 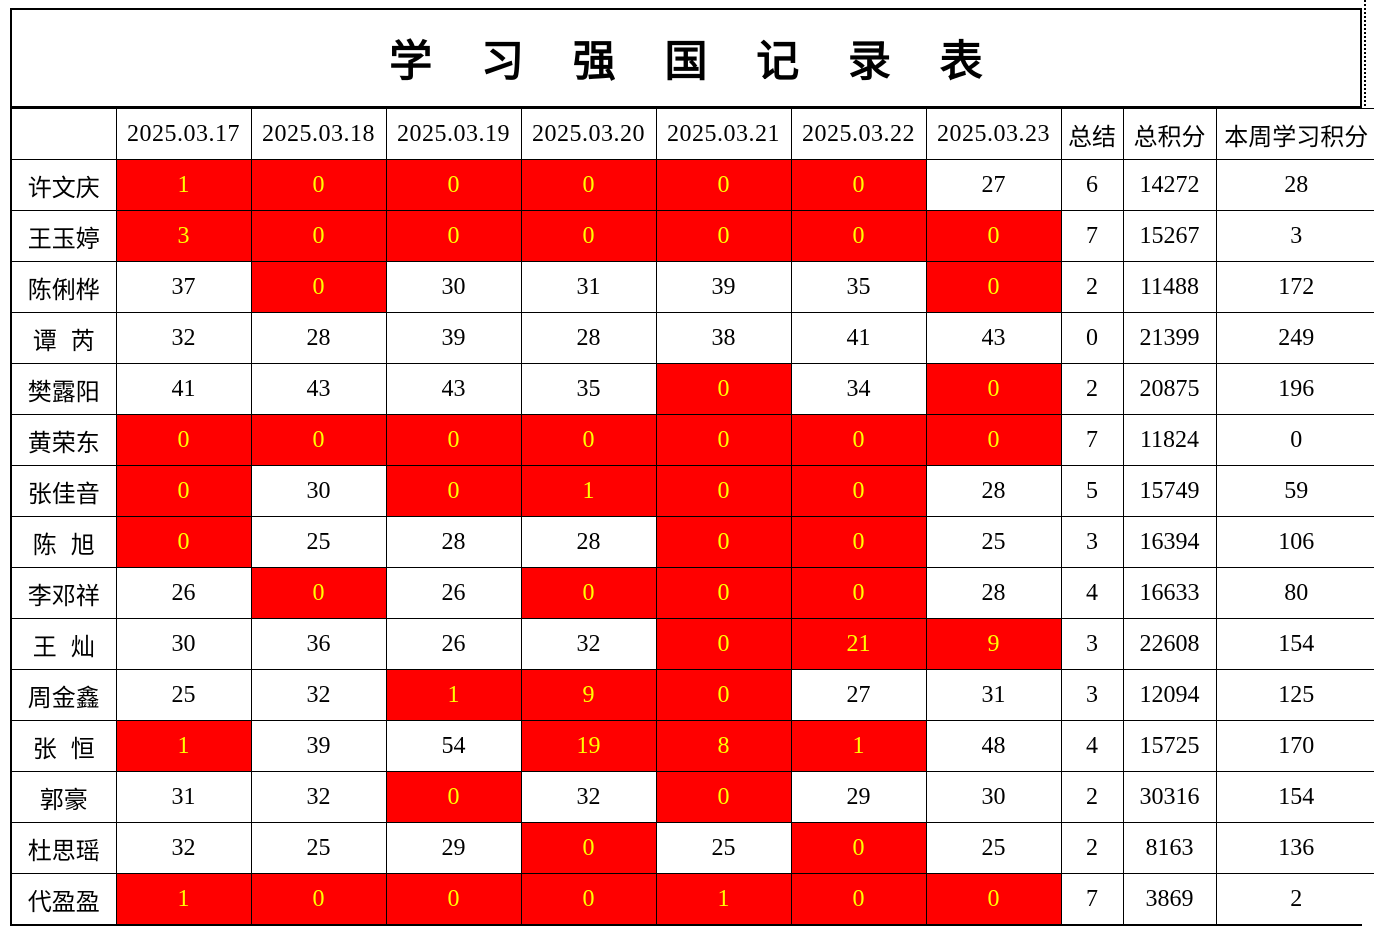 I want to click on table-row: 王玉婷 3 0 0 0 0 0 0 7 15267 3, so click(x=693, y=236).